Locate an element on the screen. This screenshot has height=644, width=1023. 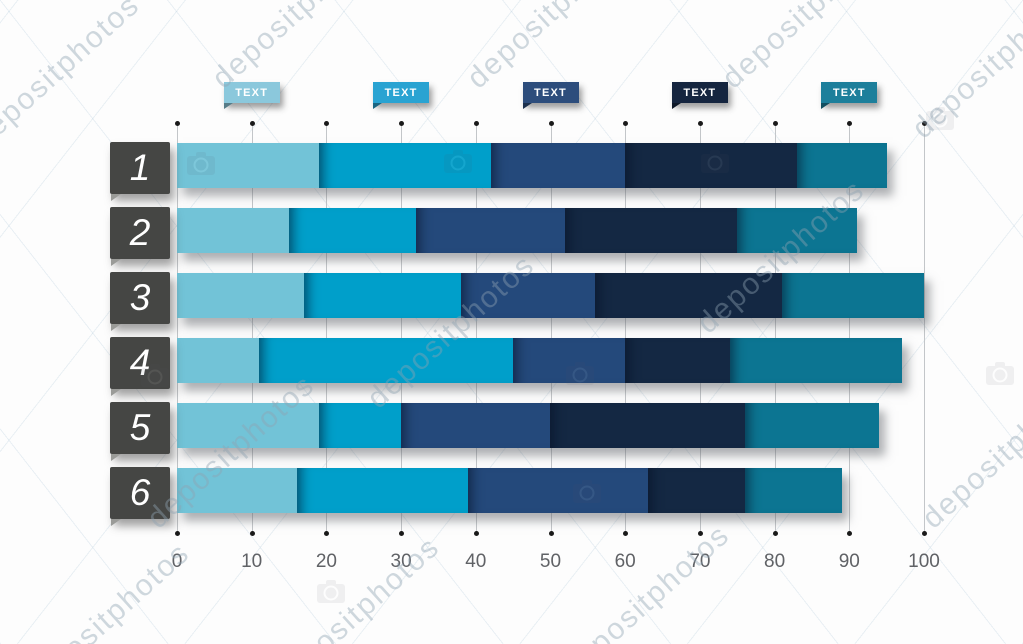
x-axis-tick-label: 40 is located at coordinates (476, 561).